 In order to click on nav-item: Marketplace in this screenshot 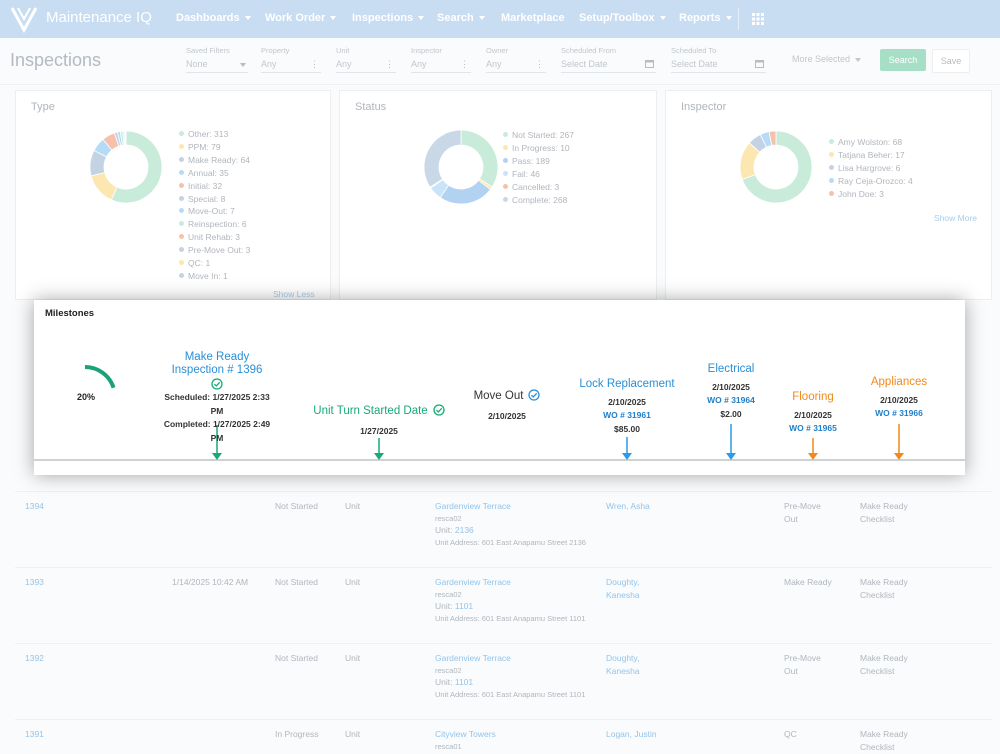, I will do `click(533, 18)`.